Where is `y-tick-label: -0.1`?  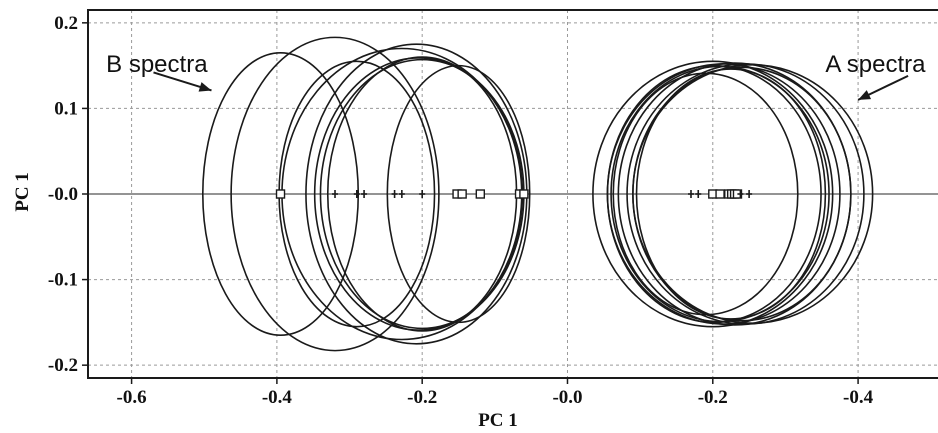 y-tick-label: -0.1 is located at coordinates (63, 280).